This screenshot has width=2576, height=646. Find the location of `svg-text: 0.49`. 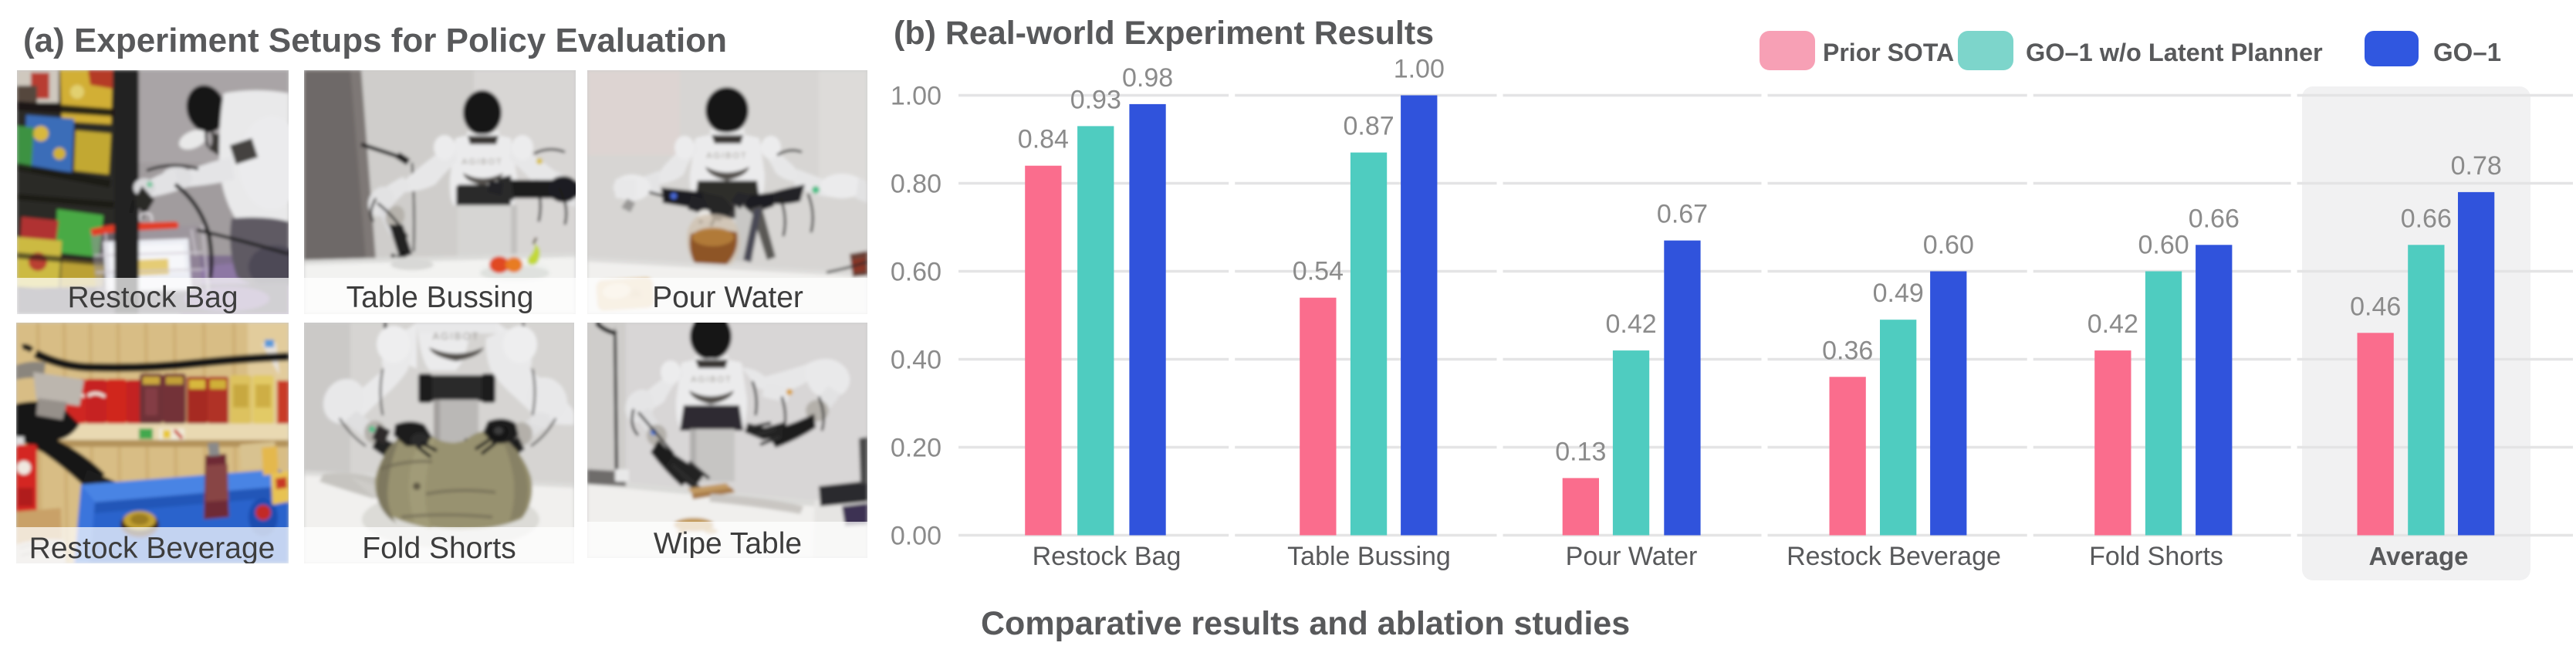

svg-text: 0.49 is located at coordinates (1898, 293).